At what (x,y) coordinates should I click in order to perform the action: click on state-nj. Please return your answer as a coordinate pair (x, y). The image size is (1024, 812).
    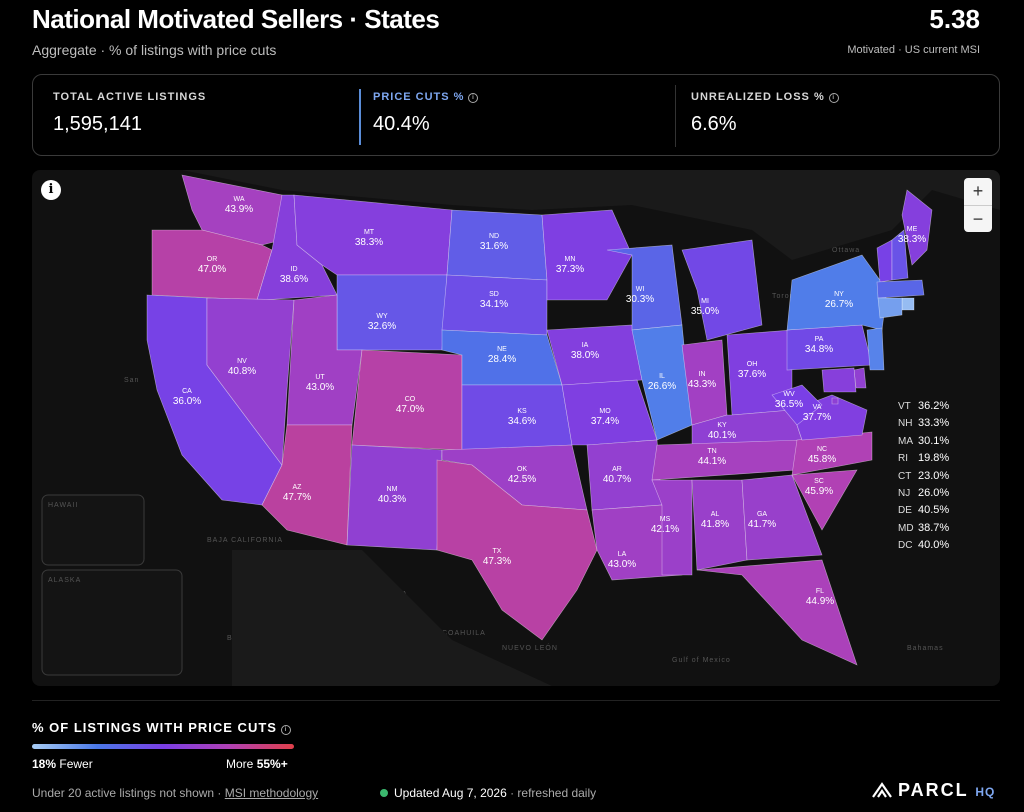
    Looking at the image, I should click on (875, 349).